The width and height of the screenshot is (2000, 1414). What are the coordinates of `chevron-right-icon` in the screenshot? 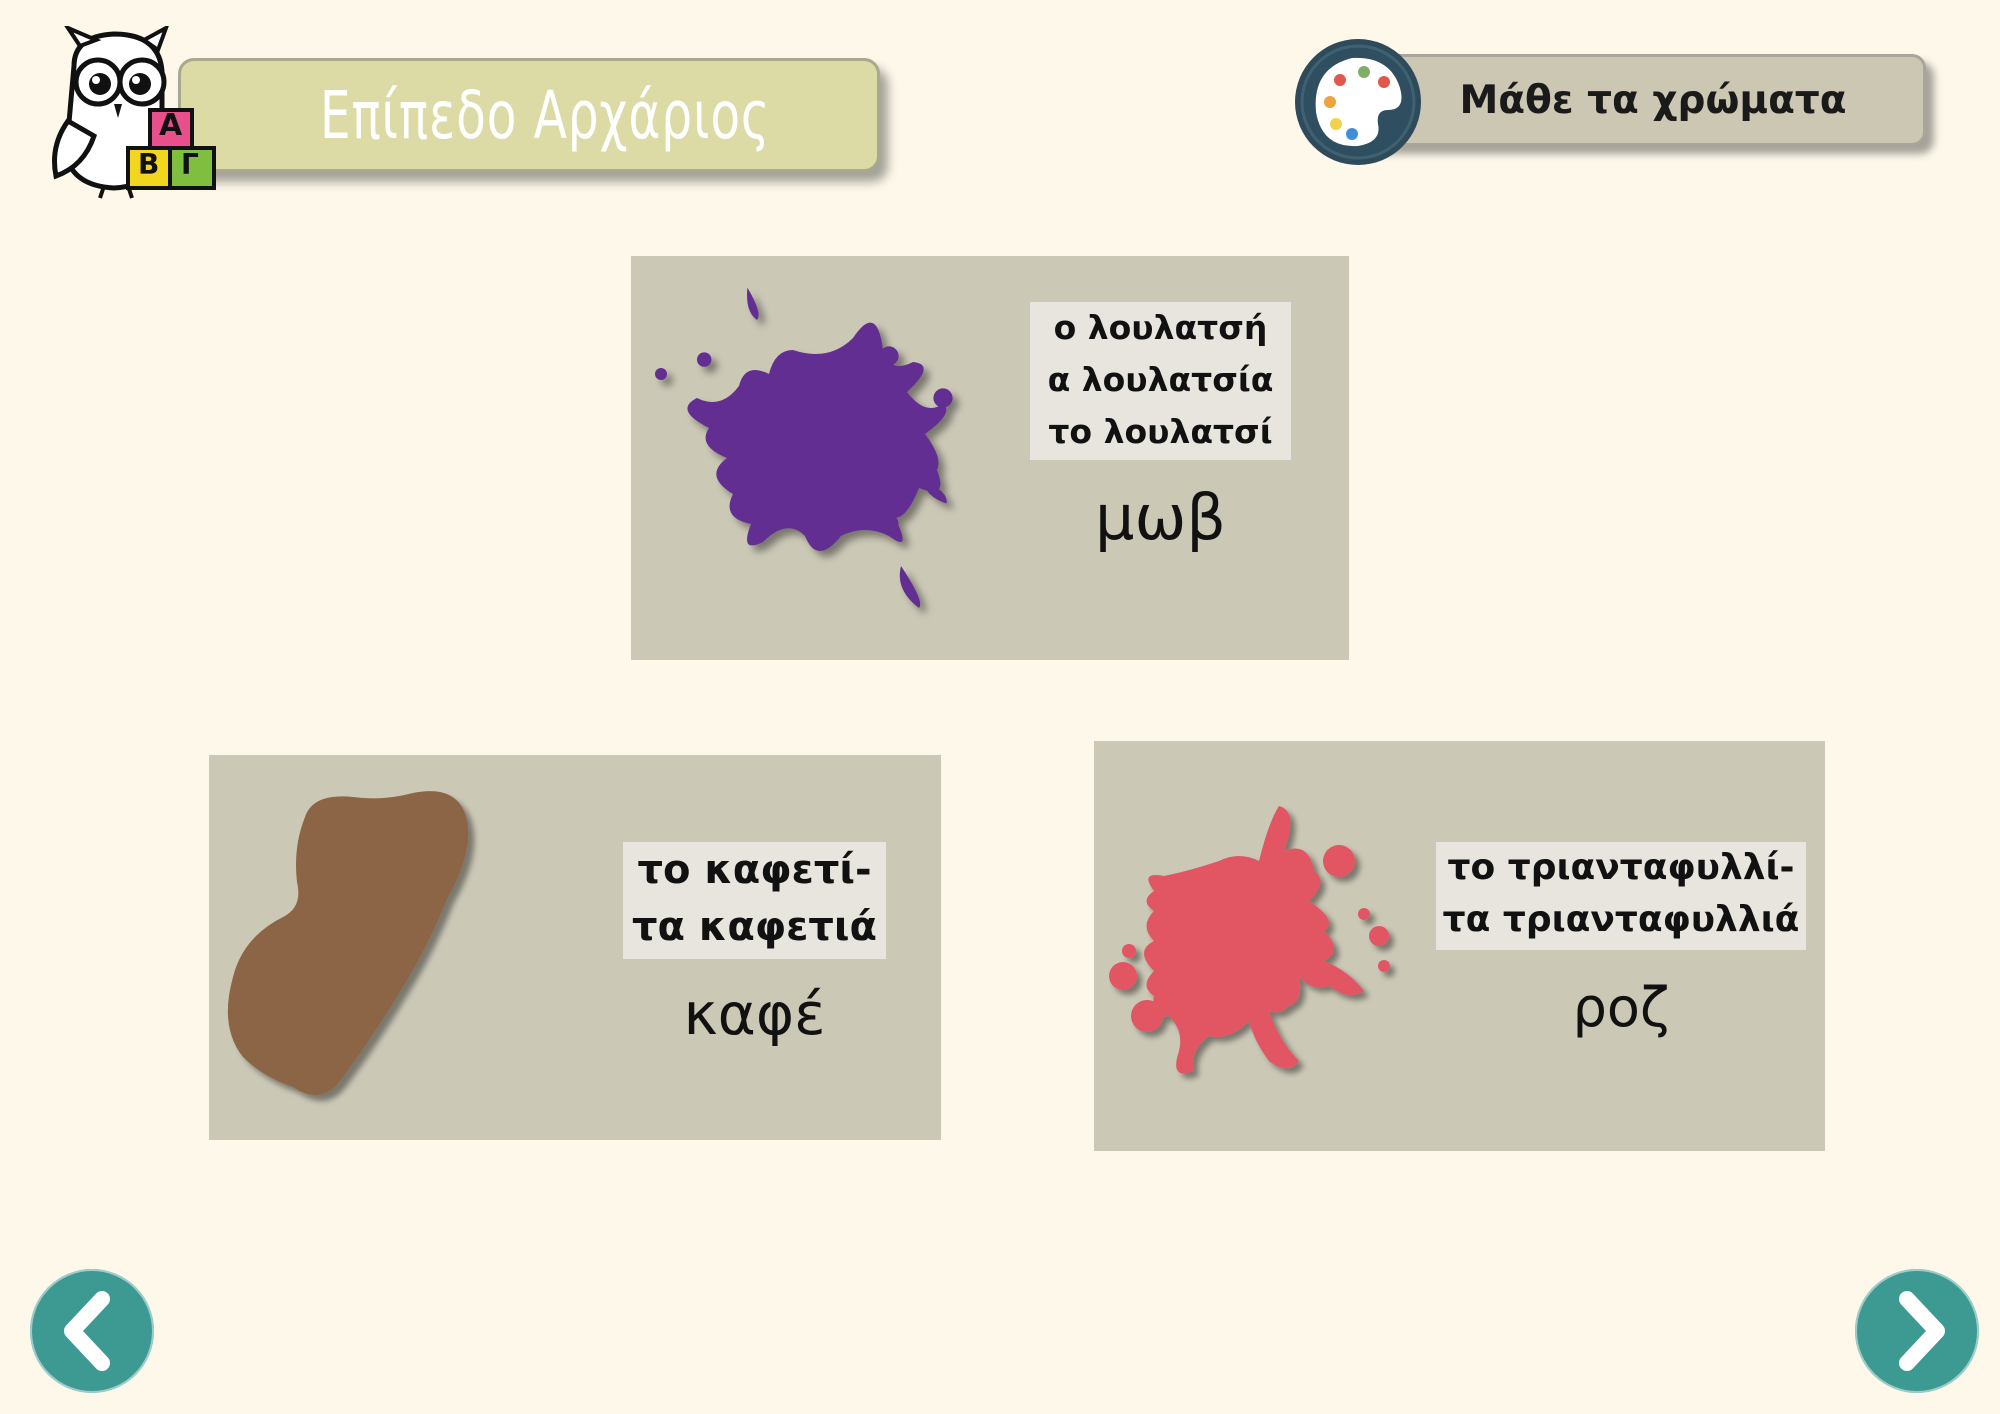 It's located at (1922, 1331).